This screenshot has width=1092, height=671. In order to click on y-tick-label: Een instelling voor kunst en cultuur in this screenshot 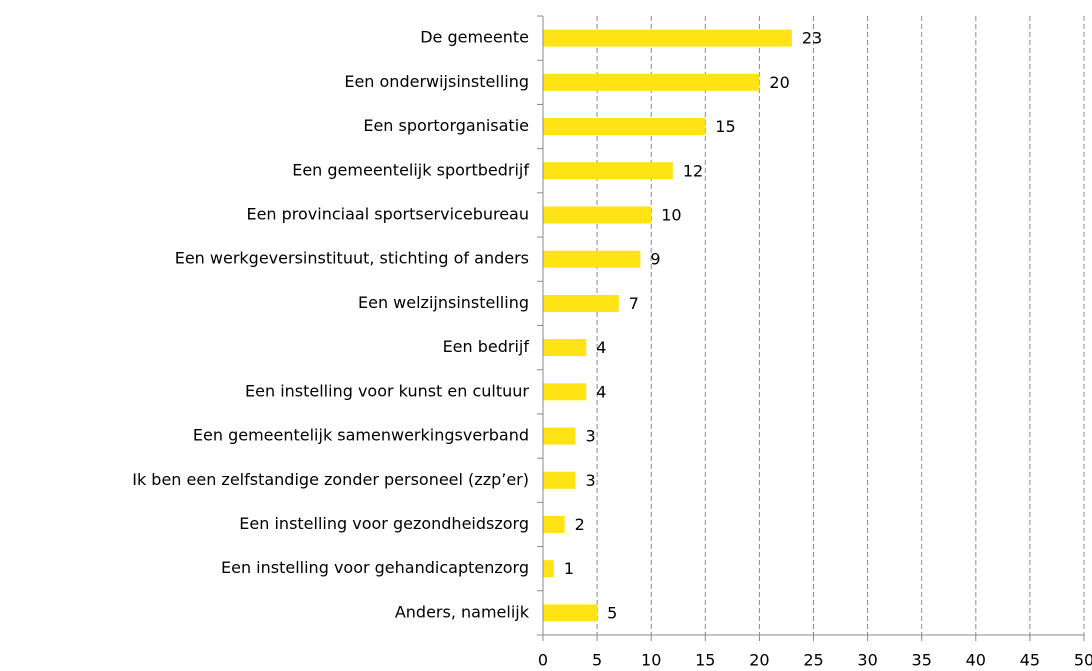, I will do `click(387, 390)`.